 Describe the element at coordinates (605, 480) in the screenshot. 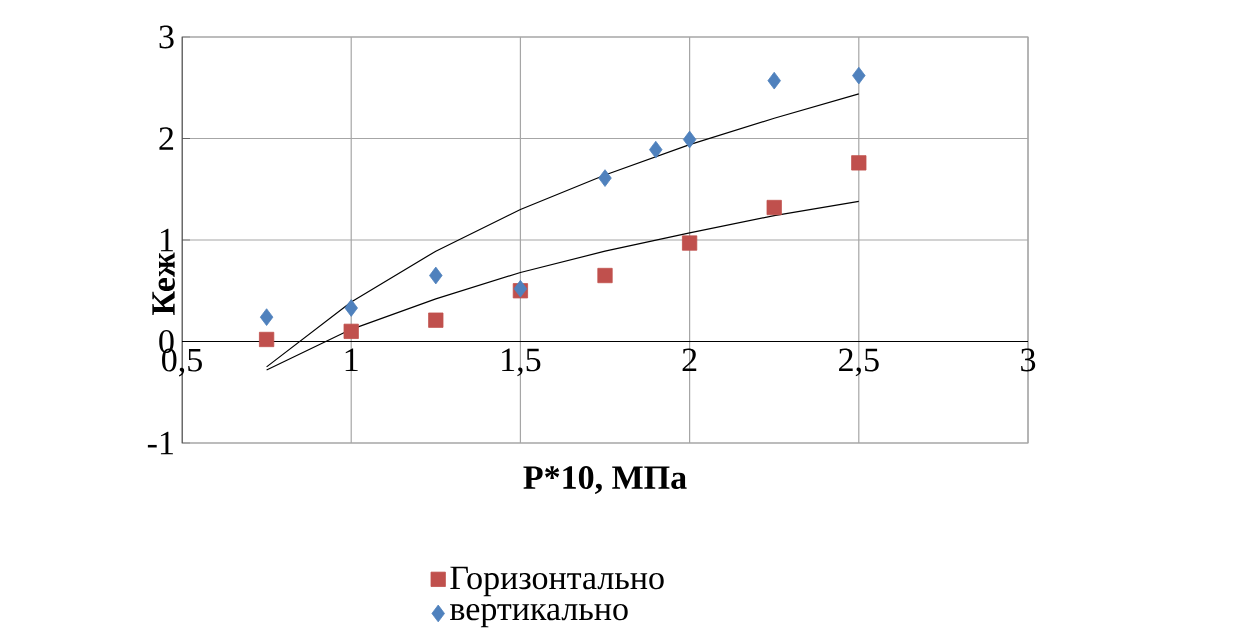

I see `x-axis-title: P*10, МПа` at that location.